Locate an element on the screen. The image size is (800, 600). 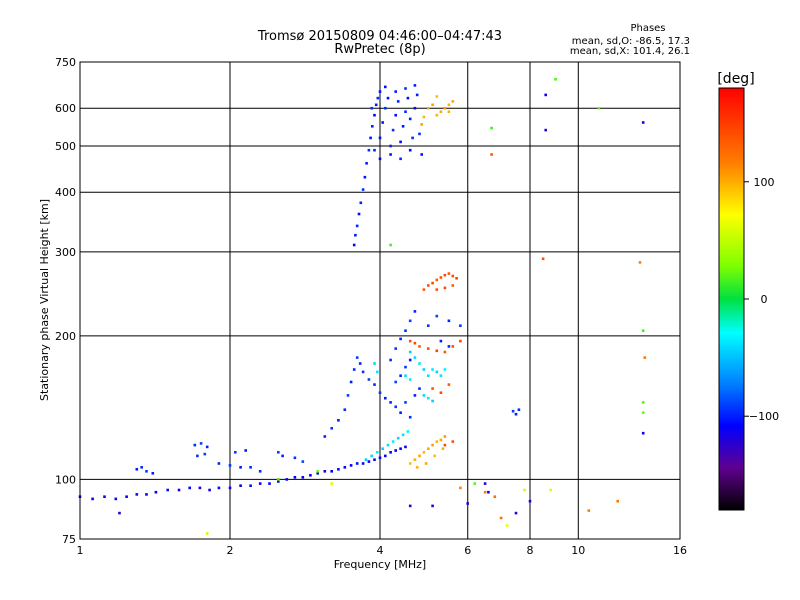
x-tick-label: 4 is located at coordinates (380, 550).